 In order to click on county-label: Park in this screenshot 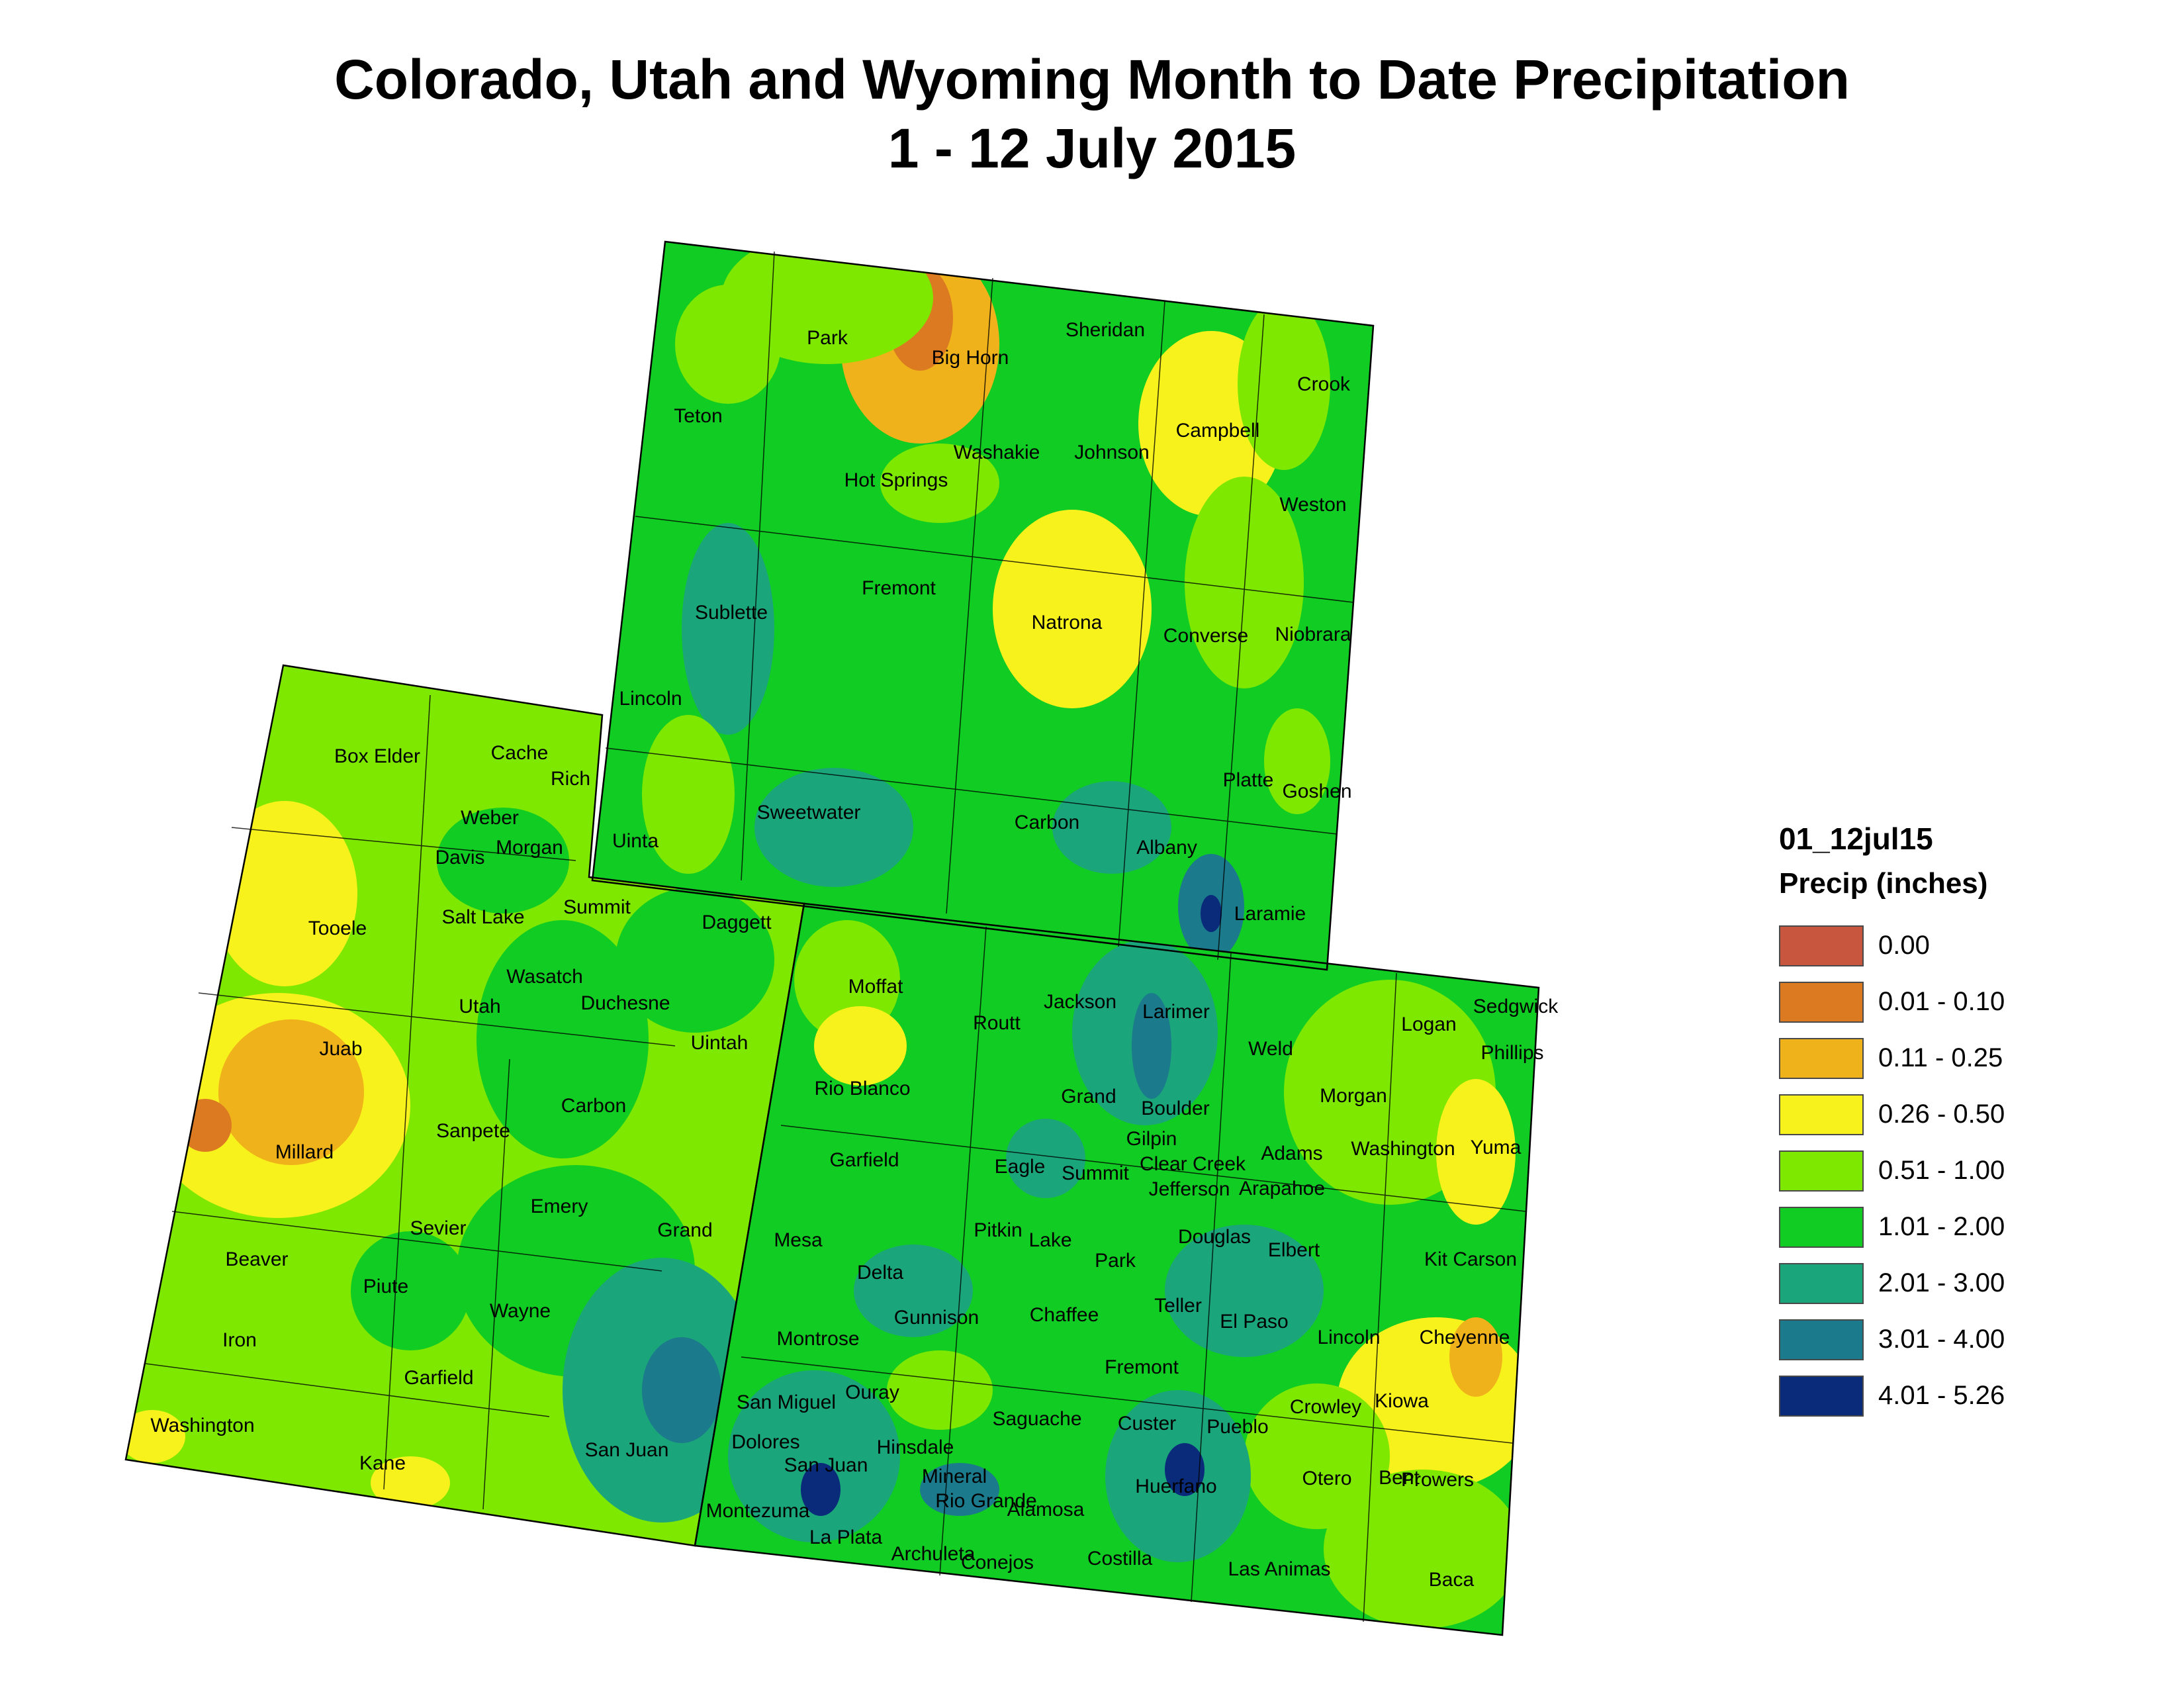, I will do `click(827, 338)`.